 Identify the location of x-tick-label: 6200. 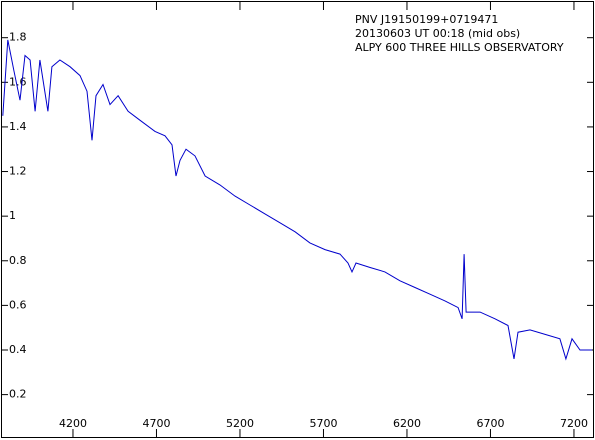
(407, 423).